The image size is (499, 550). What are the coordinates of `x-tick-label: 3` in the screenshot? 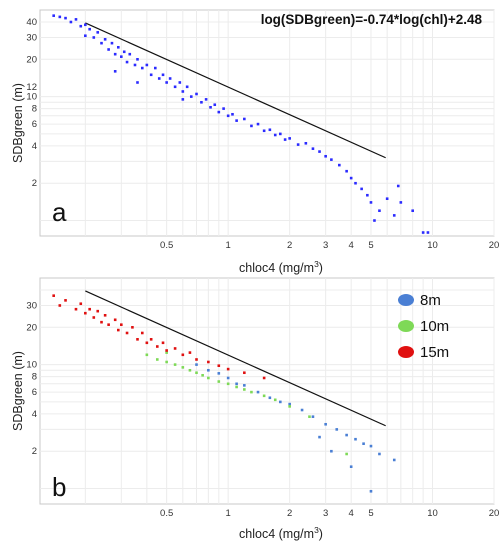 It's located at (325, 245).